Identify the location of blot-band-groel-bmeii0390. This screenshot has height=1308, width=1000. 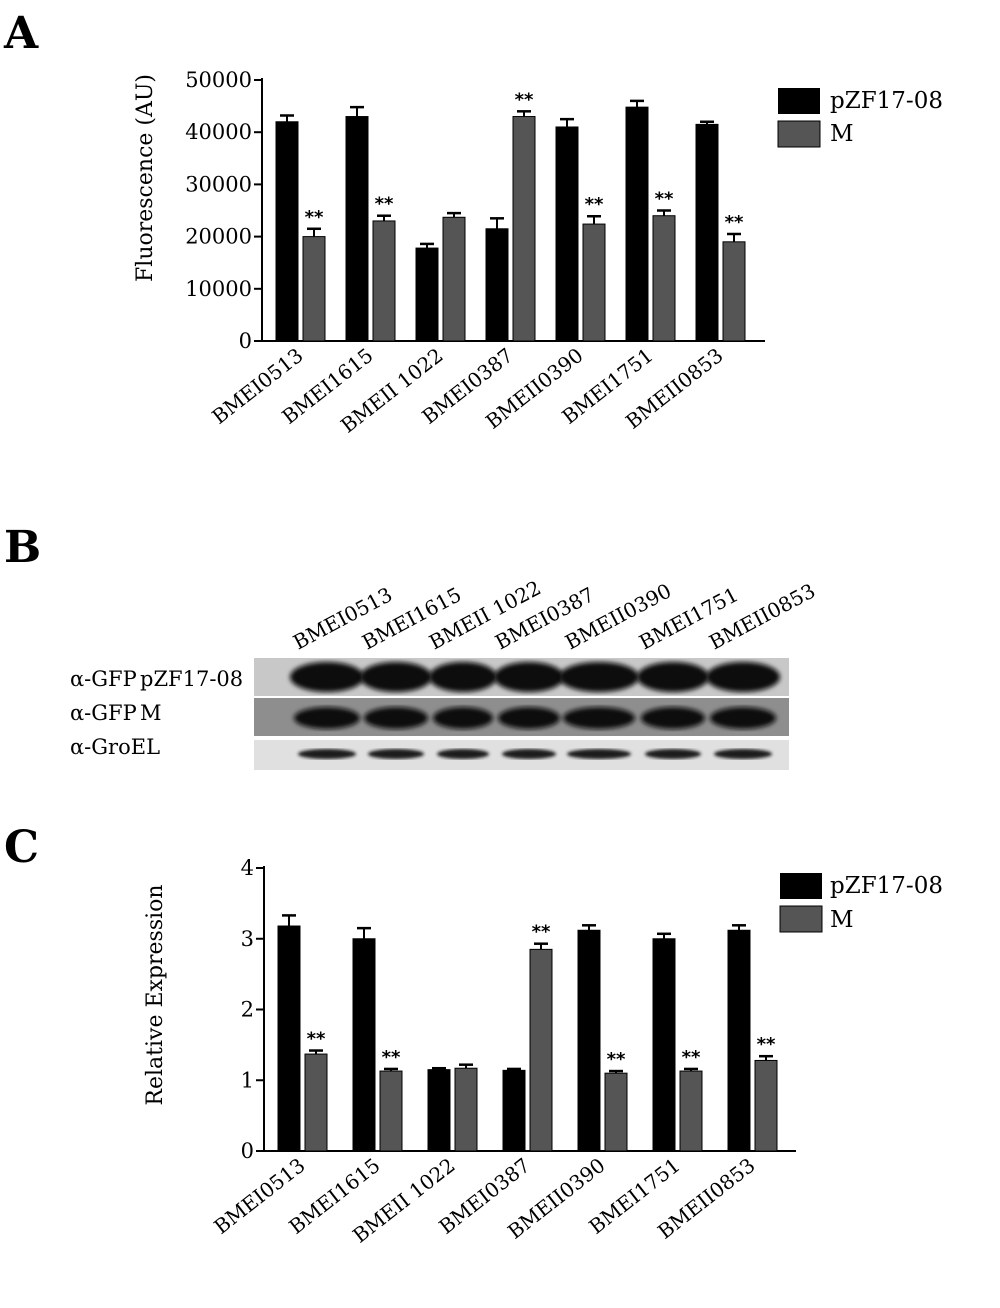
(599, 754).